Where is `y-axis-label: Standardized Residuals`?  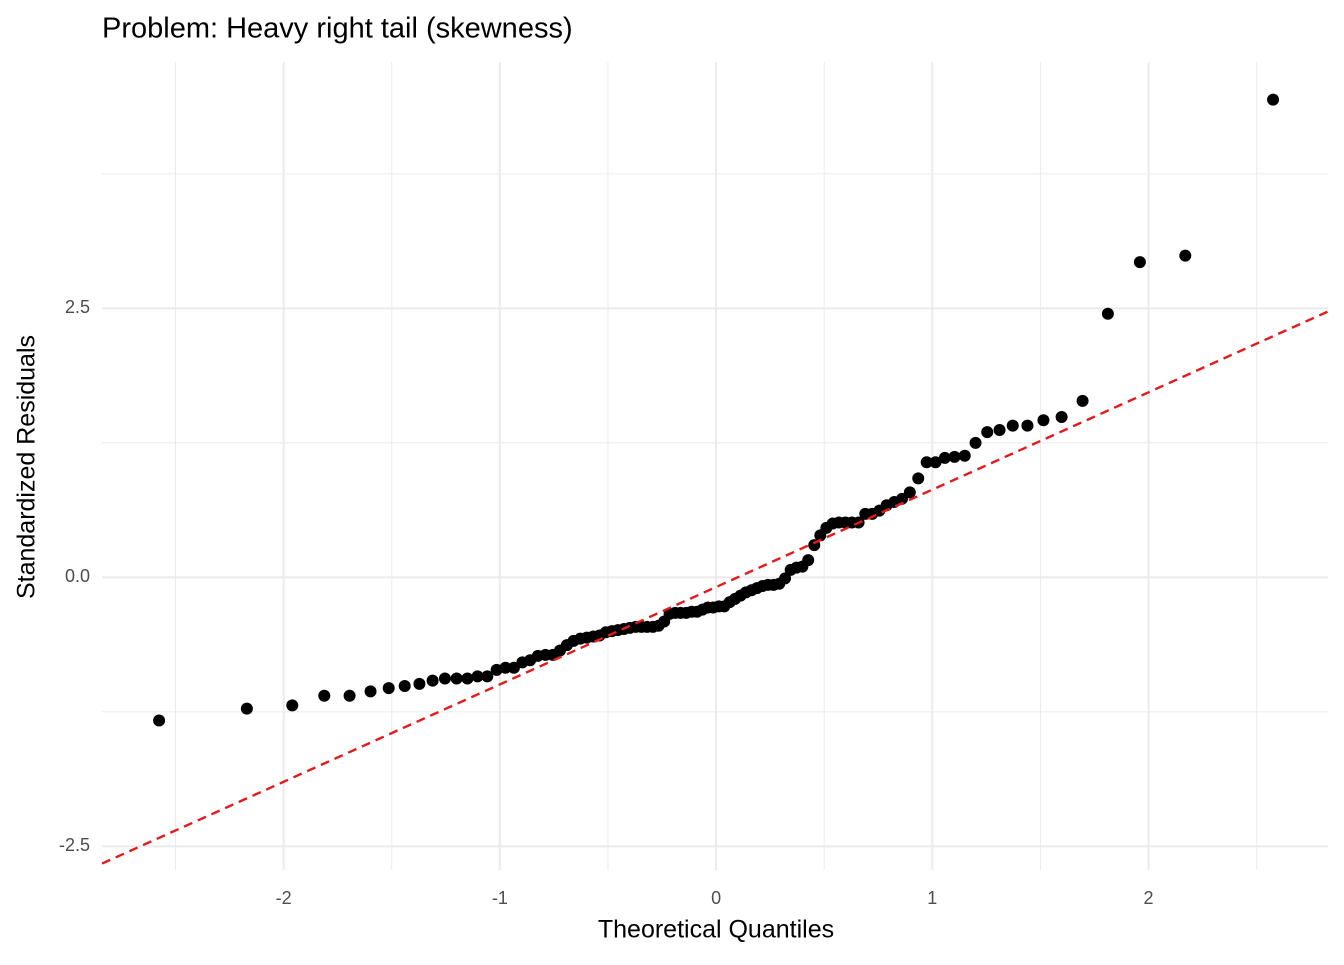 y-axis-label: Standardized Residuals is located at coordinates (27, 467).